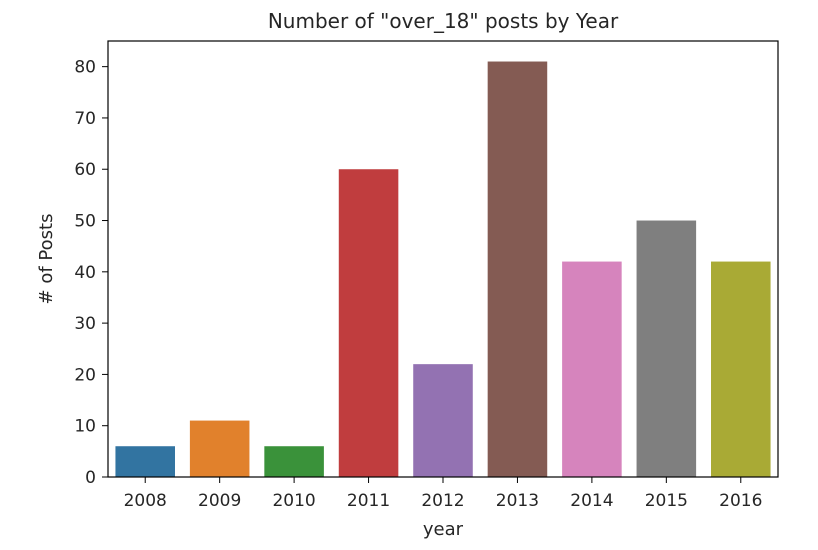  What do you see at coordinates (85, 222) in the screenshot?
I see `y-tick-label: 50` at bounding box center [85, 222].